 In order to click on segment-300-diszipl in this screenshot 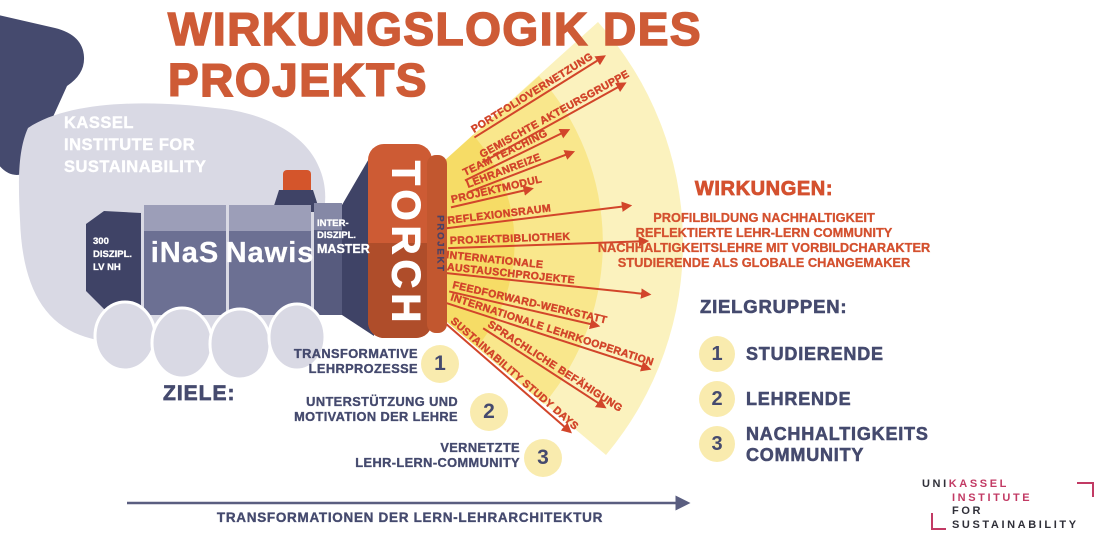, I will do `click(113, 262)`.